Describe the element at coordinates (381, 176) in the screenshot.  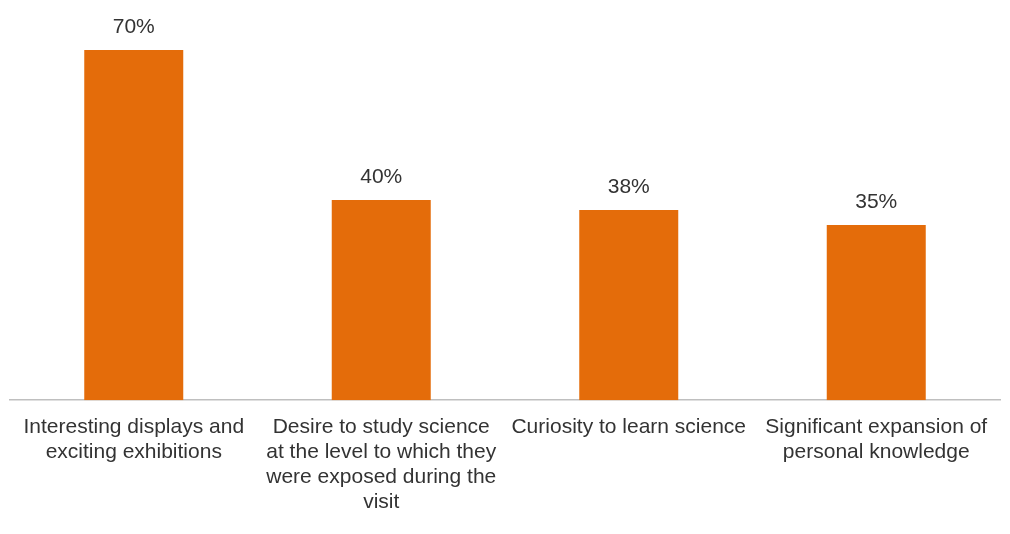
I see `data-label: 40%` at that location.